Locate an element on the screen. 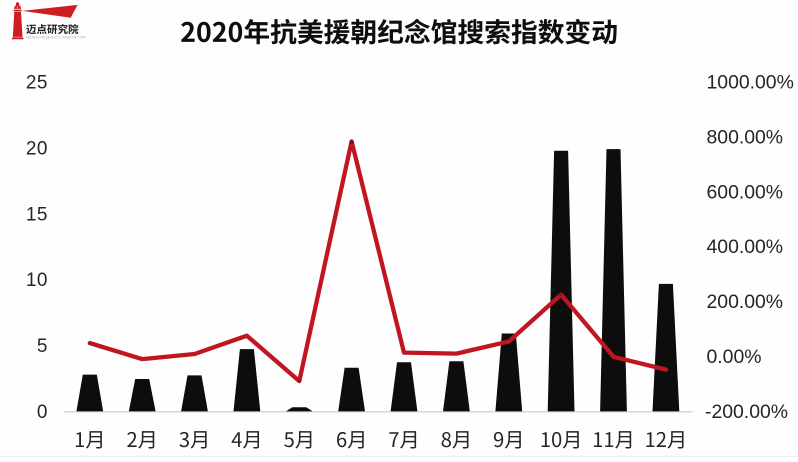 The height and width of the screenshot is (462, 798). svg-text: 5 is located at coordinates (42, 346).